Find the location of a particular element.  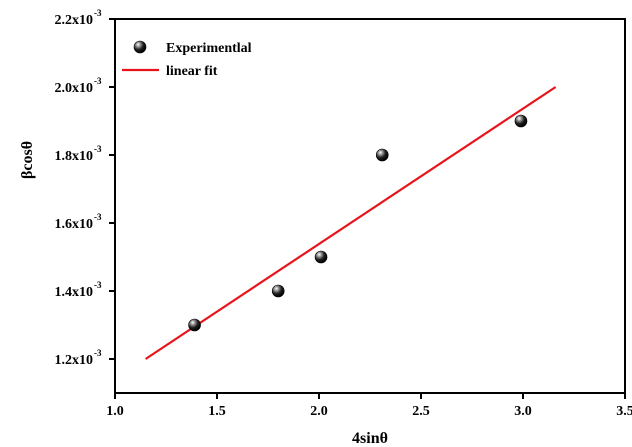

y-tick-label: 1.4x10 is located at coordinates (74, 292).